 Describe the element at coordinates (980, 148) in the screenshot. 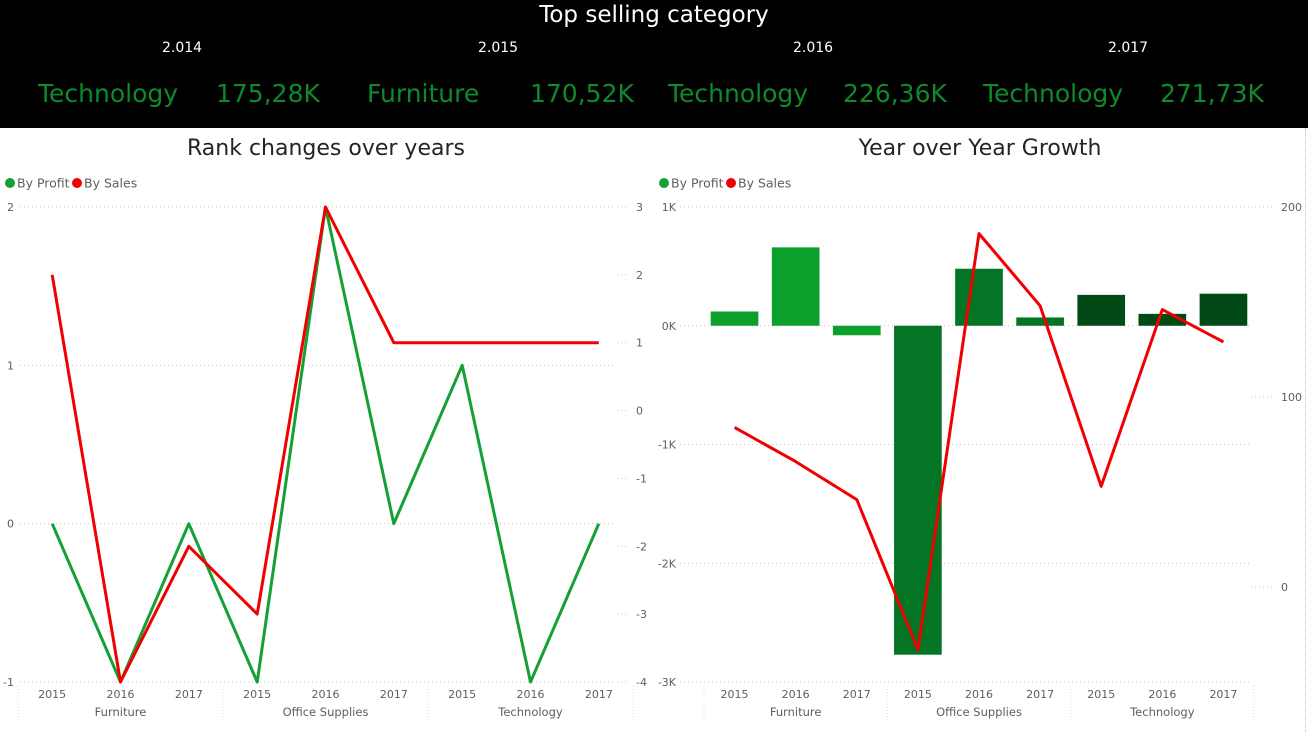

I see `chart-title: Year over Year Growth` at that location.